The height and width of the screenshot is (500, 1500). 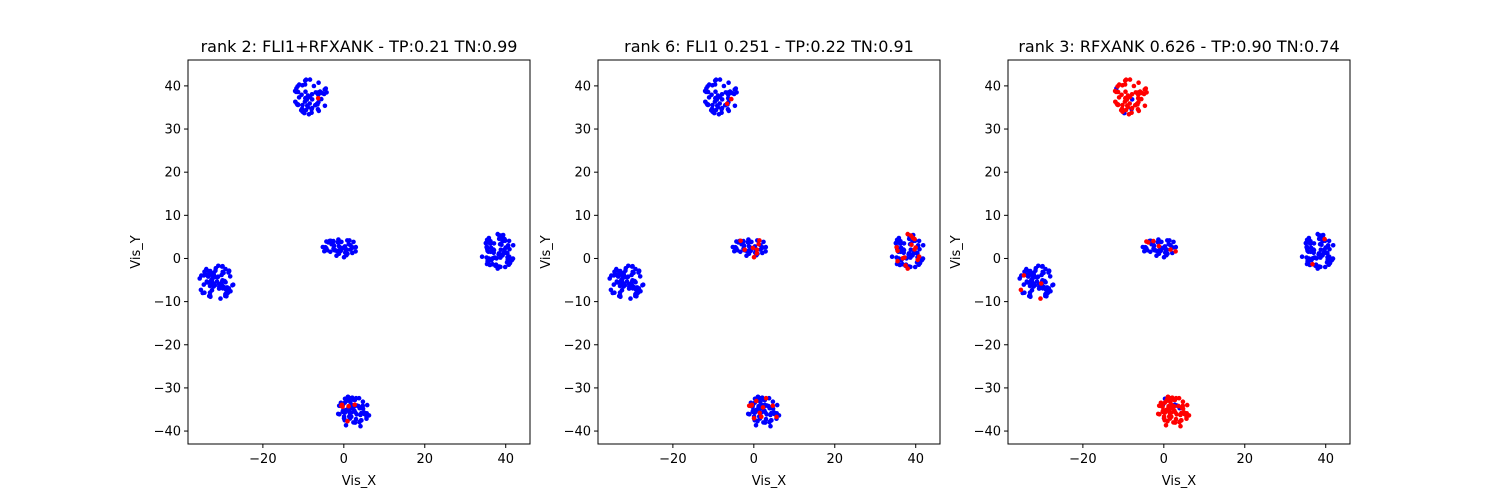 I want to click on panel-3-x-tick-label: −20, so click(x=1082, y=459).